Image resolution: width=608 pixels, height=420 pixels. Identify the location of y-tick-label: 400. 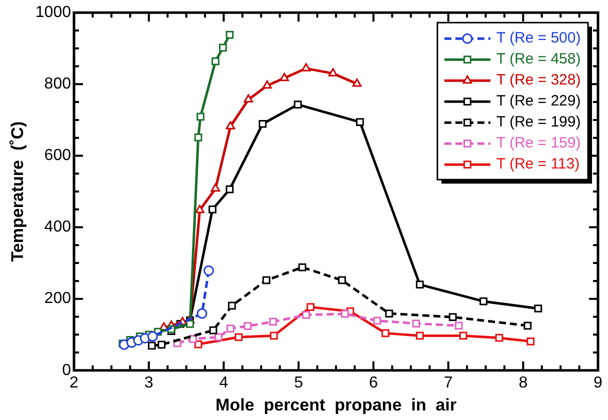
(58, 227).